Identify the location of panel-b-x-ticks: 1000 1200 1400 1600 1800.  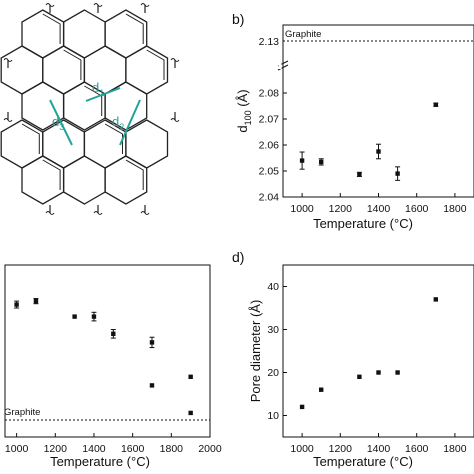
(378, 204).